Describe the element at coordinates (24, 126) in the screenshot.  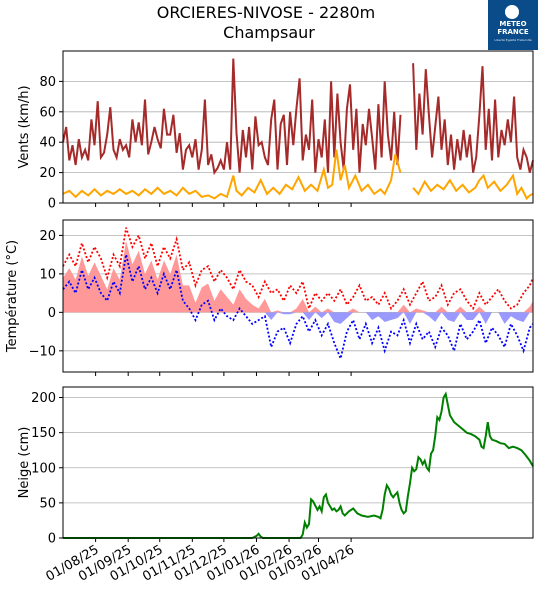
I see `y-axis-label: Vents (km/h)` at that location.